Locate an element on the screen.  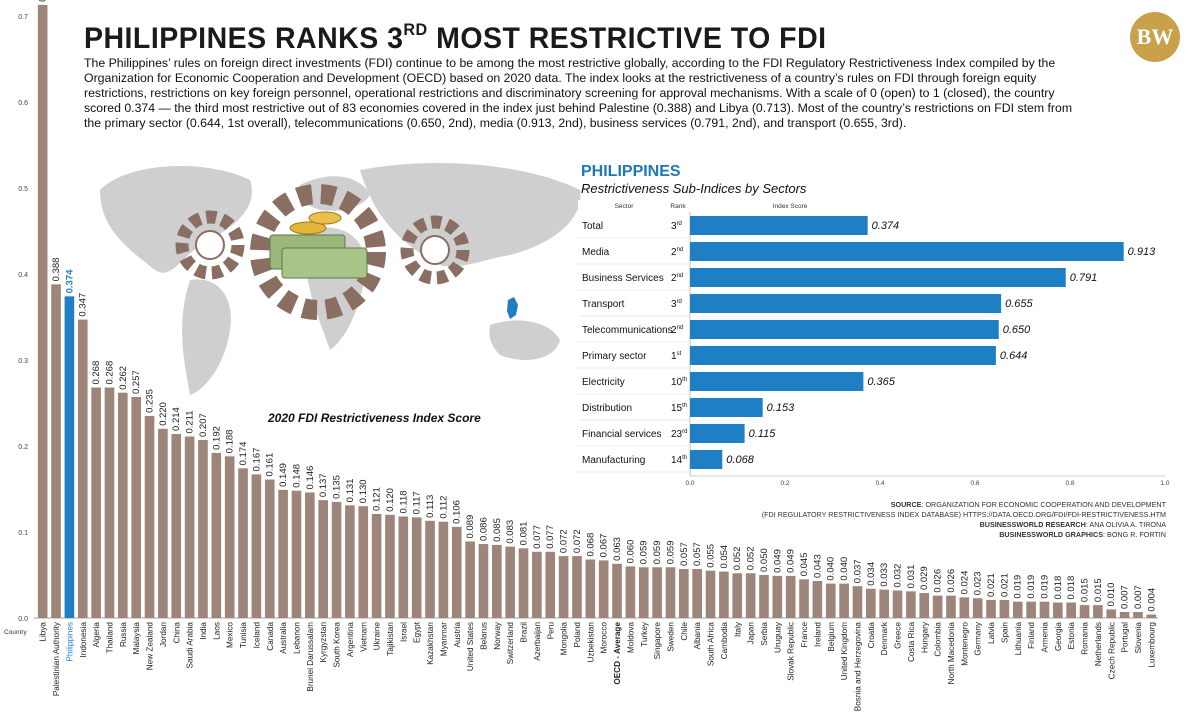
category-label: Philippines is located at coordinates (69, 642).